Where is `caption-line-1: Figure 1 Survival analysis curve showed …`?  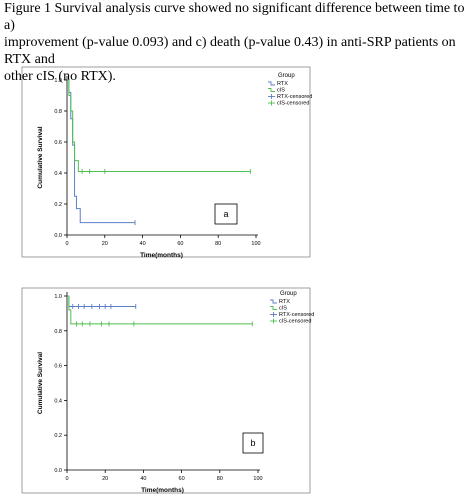 caption-line-1: Figure 1 Survival analysis curve showed … is located at coordinates (234, 17).